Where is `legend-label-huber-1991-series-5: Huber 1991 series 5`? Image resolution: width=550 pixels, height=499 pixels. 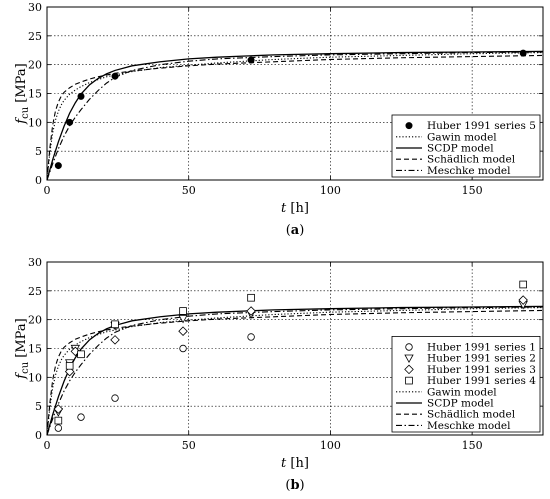
legend-label-huber-1991-series-5: Huber 1991 series 5 is located at coordinates (481, 126).